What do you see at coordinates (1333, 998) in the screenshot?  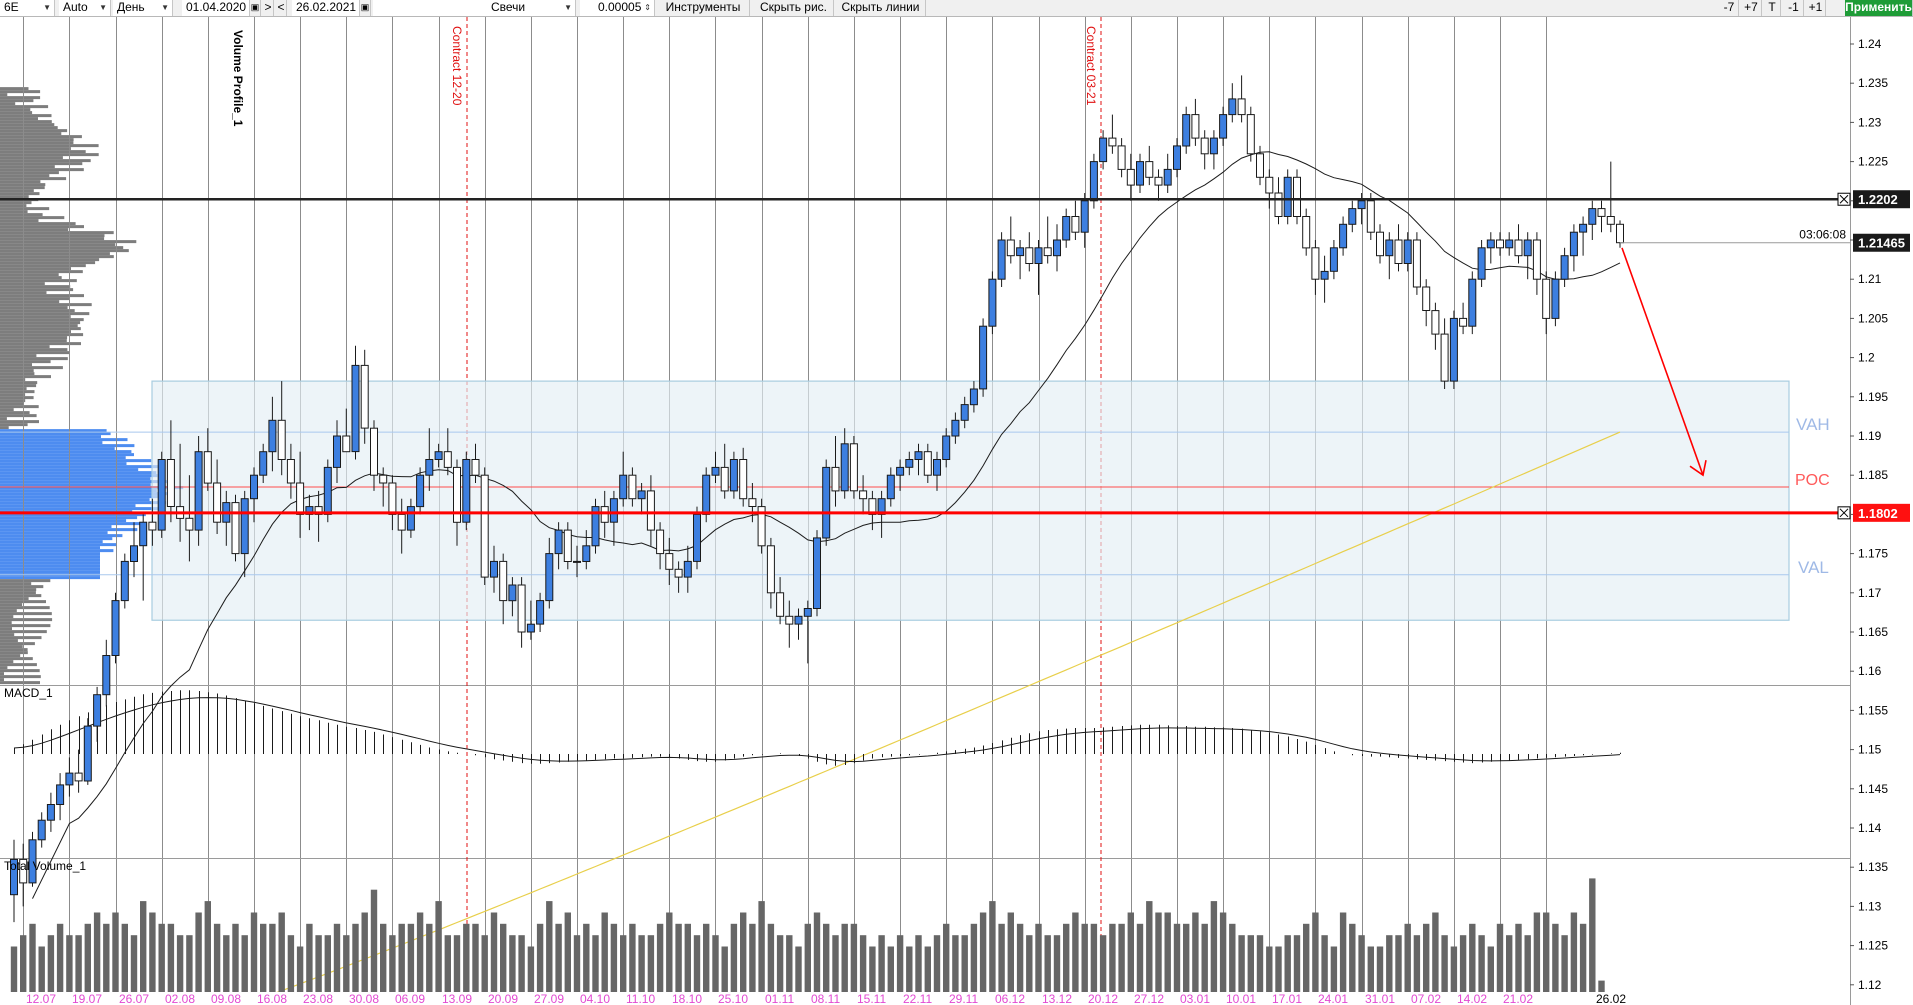 I see `date-tick-label: 24.01` at bounding box center [1333, 998].